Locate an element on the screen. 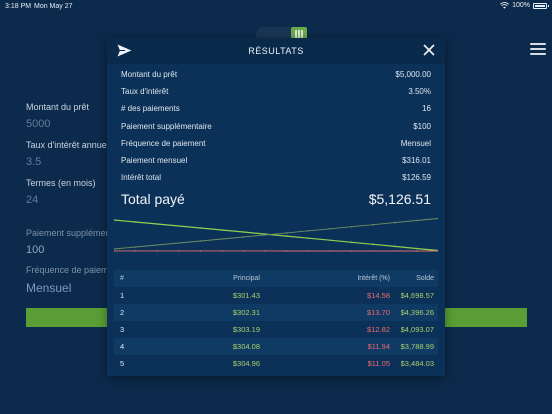  summary-row: # des paiements 16 is located at coordinates (276, 108).